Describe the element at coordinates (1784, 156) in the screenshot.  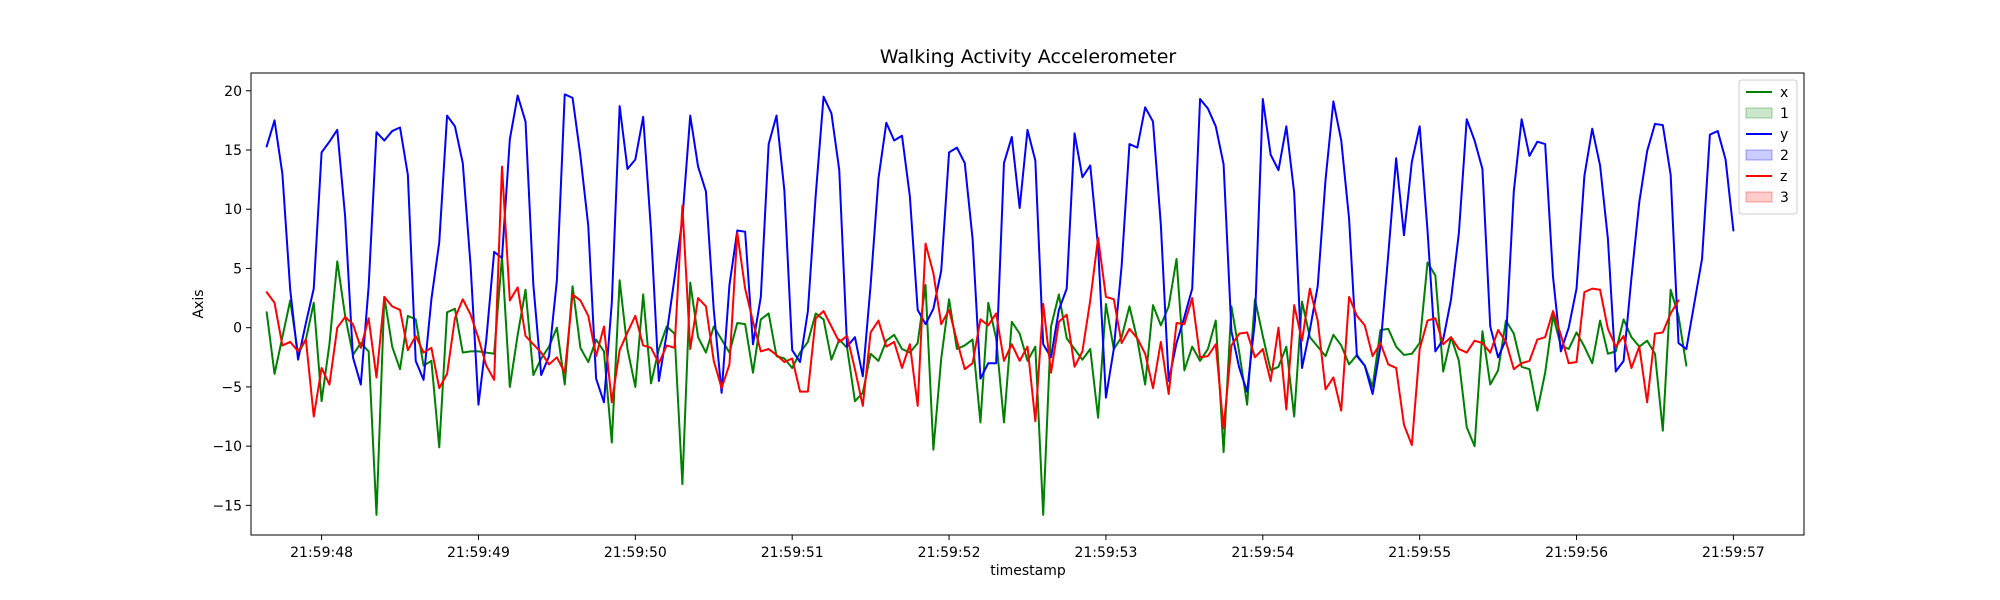
I see `legend-label: 2` at that location.